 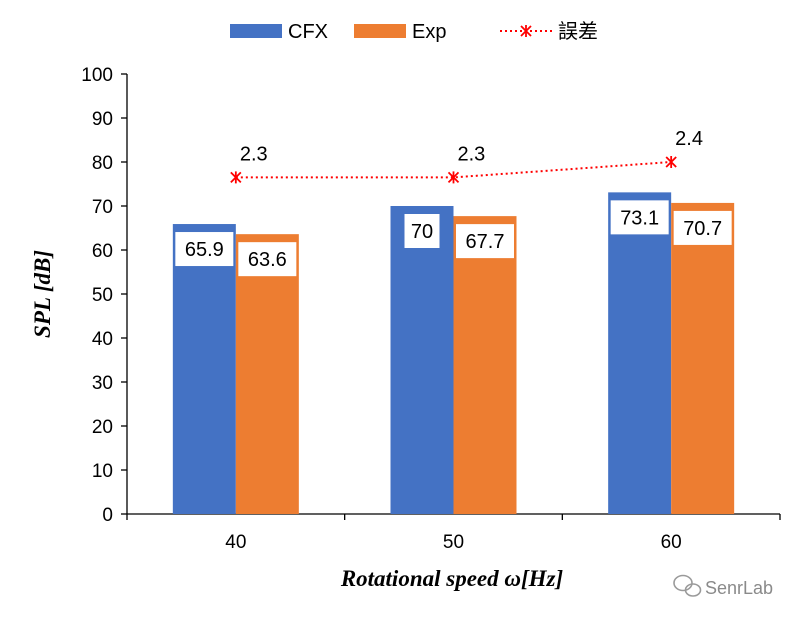 What do you see at coordinates (452, 578) in the screenshot?
I see `x-axis-title: Rotational speed ω[Hz]` at bounding box center [452, 578].